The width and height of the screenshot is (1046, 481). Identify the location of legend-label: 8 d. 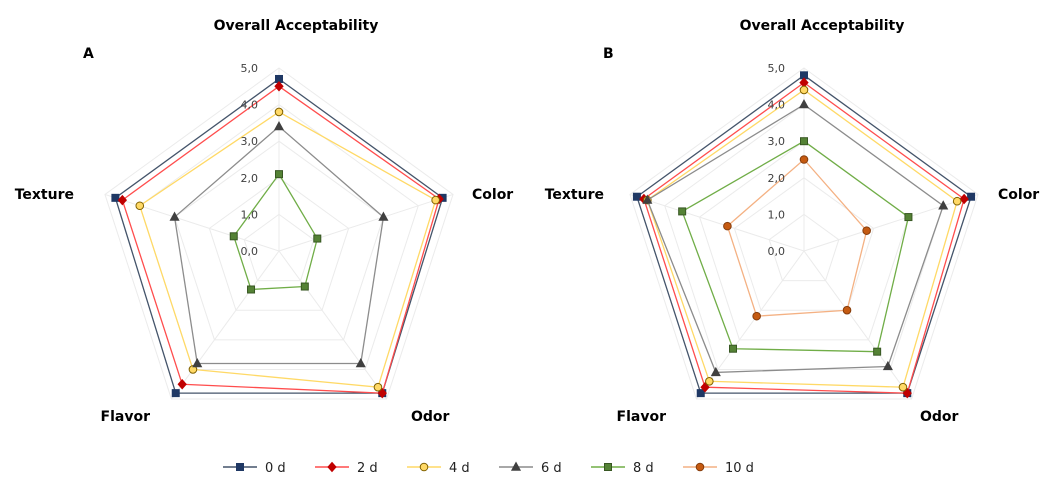
(643, 468).